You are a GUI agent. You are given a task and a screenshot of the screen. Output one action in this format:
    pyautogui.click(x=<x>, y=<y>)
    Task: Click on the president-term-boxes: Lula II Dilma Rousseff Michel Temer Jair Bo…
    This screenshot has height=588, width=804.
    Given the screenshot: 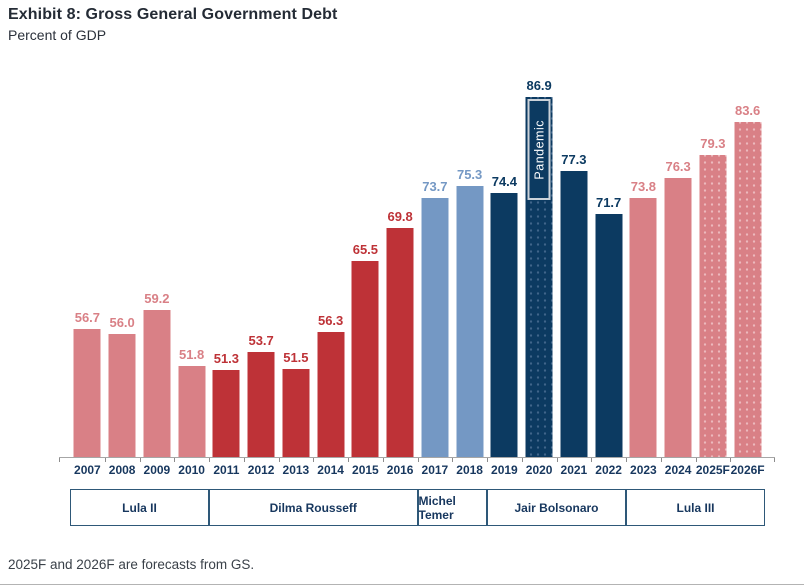 What is the action you would take?
    pyautogui.click(x=417, y=507)
    